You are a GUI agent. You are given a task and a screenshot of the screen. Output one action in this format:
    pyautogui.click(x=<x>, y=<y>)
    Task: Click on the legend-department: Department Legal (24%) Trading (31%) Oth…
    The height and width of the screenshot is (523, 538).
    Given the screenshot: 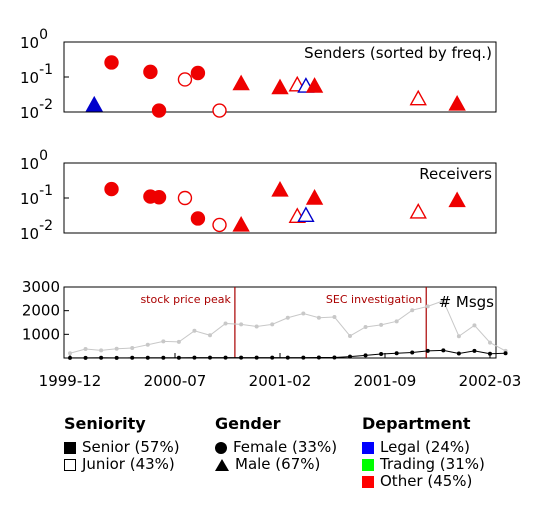 What is the action you would take?
    pyautogui.click(x=423, y=452)
    